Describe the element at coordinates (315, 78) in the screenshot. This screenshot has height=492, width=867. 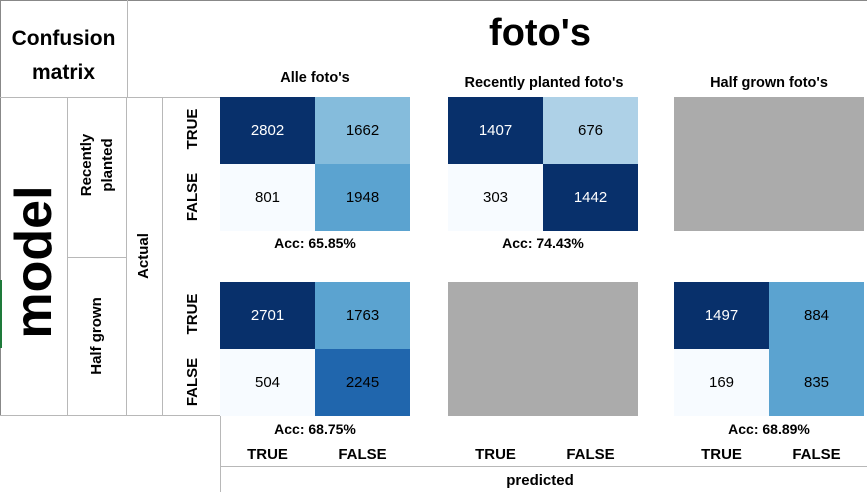
I see `col-header-all: Alle foto's` at that location.